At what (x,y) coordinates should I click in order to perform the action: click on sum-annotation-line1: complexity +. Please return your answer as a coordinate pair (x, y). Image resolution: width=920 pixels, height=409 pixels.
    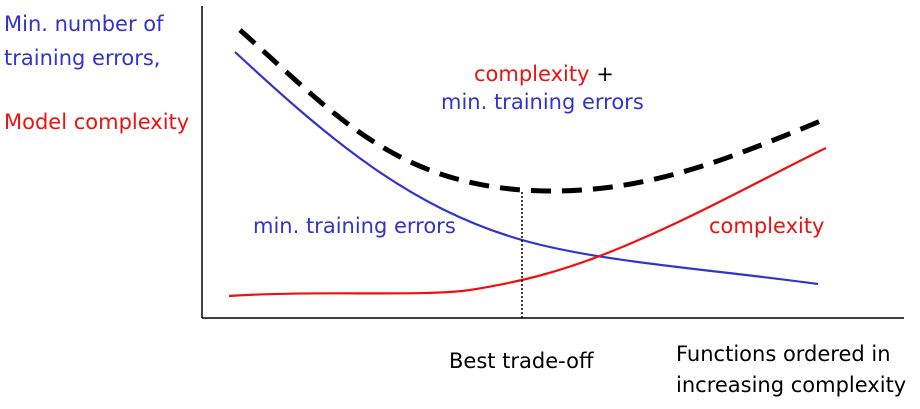
    Looking at the image, I should click on (544, 74).